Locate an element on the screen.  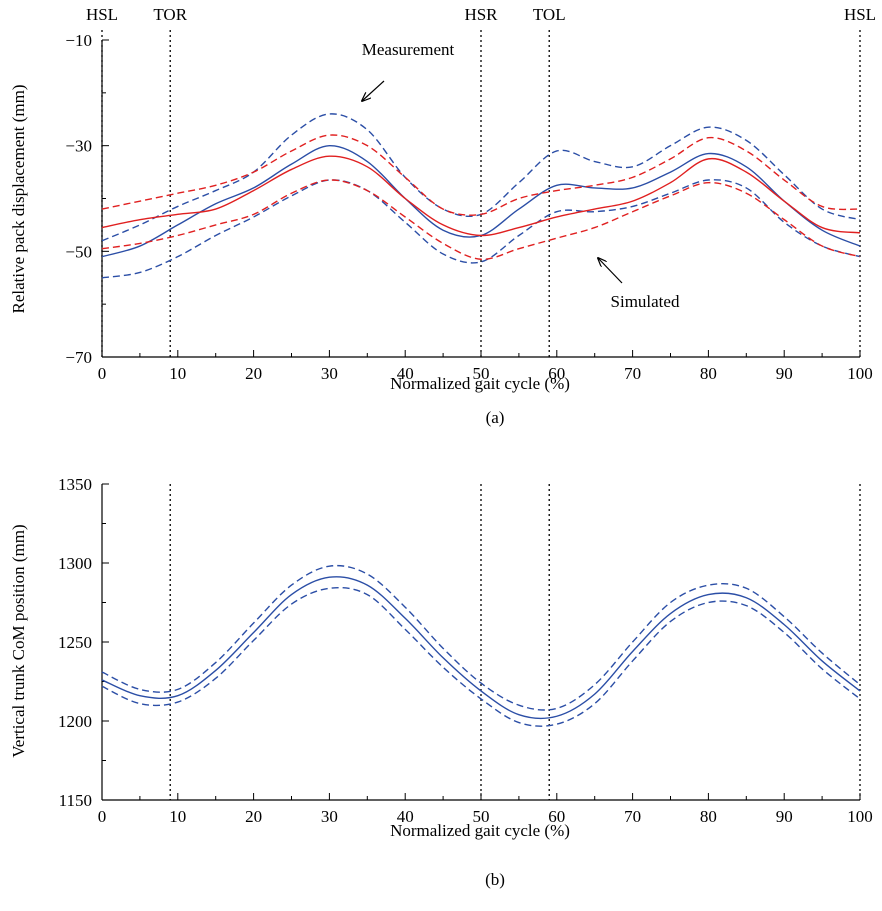
y-tick-label: 1350 is located at coordinates (75, 484).